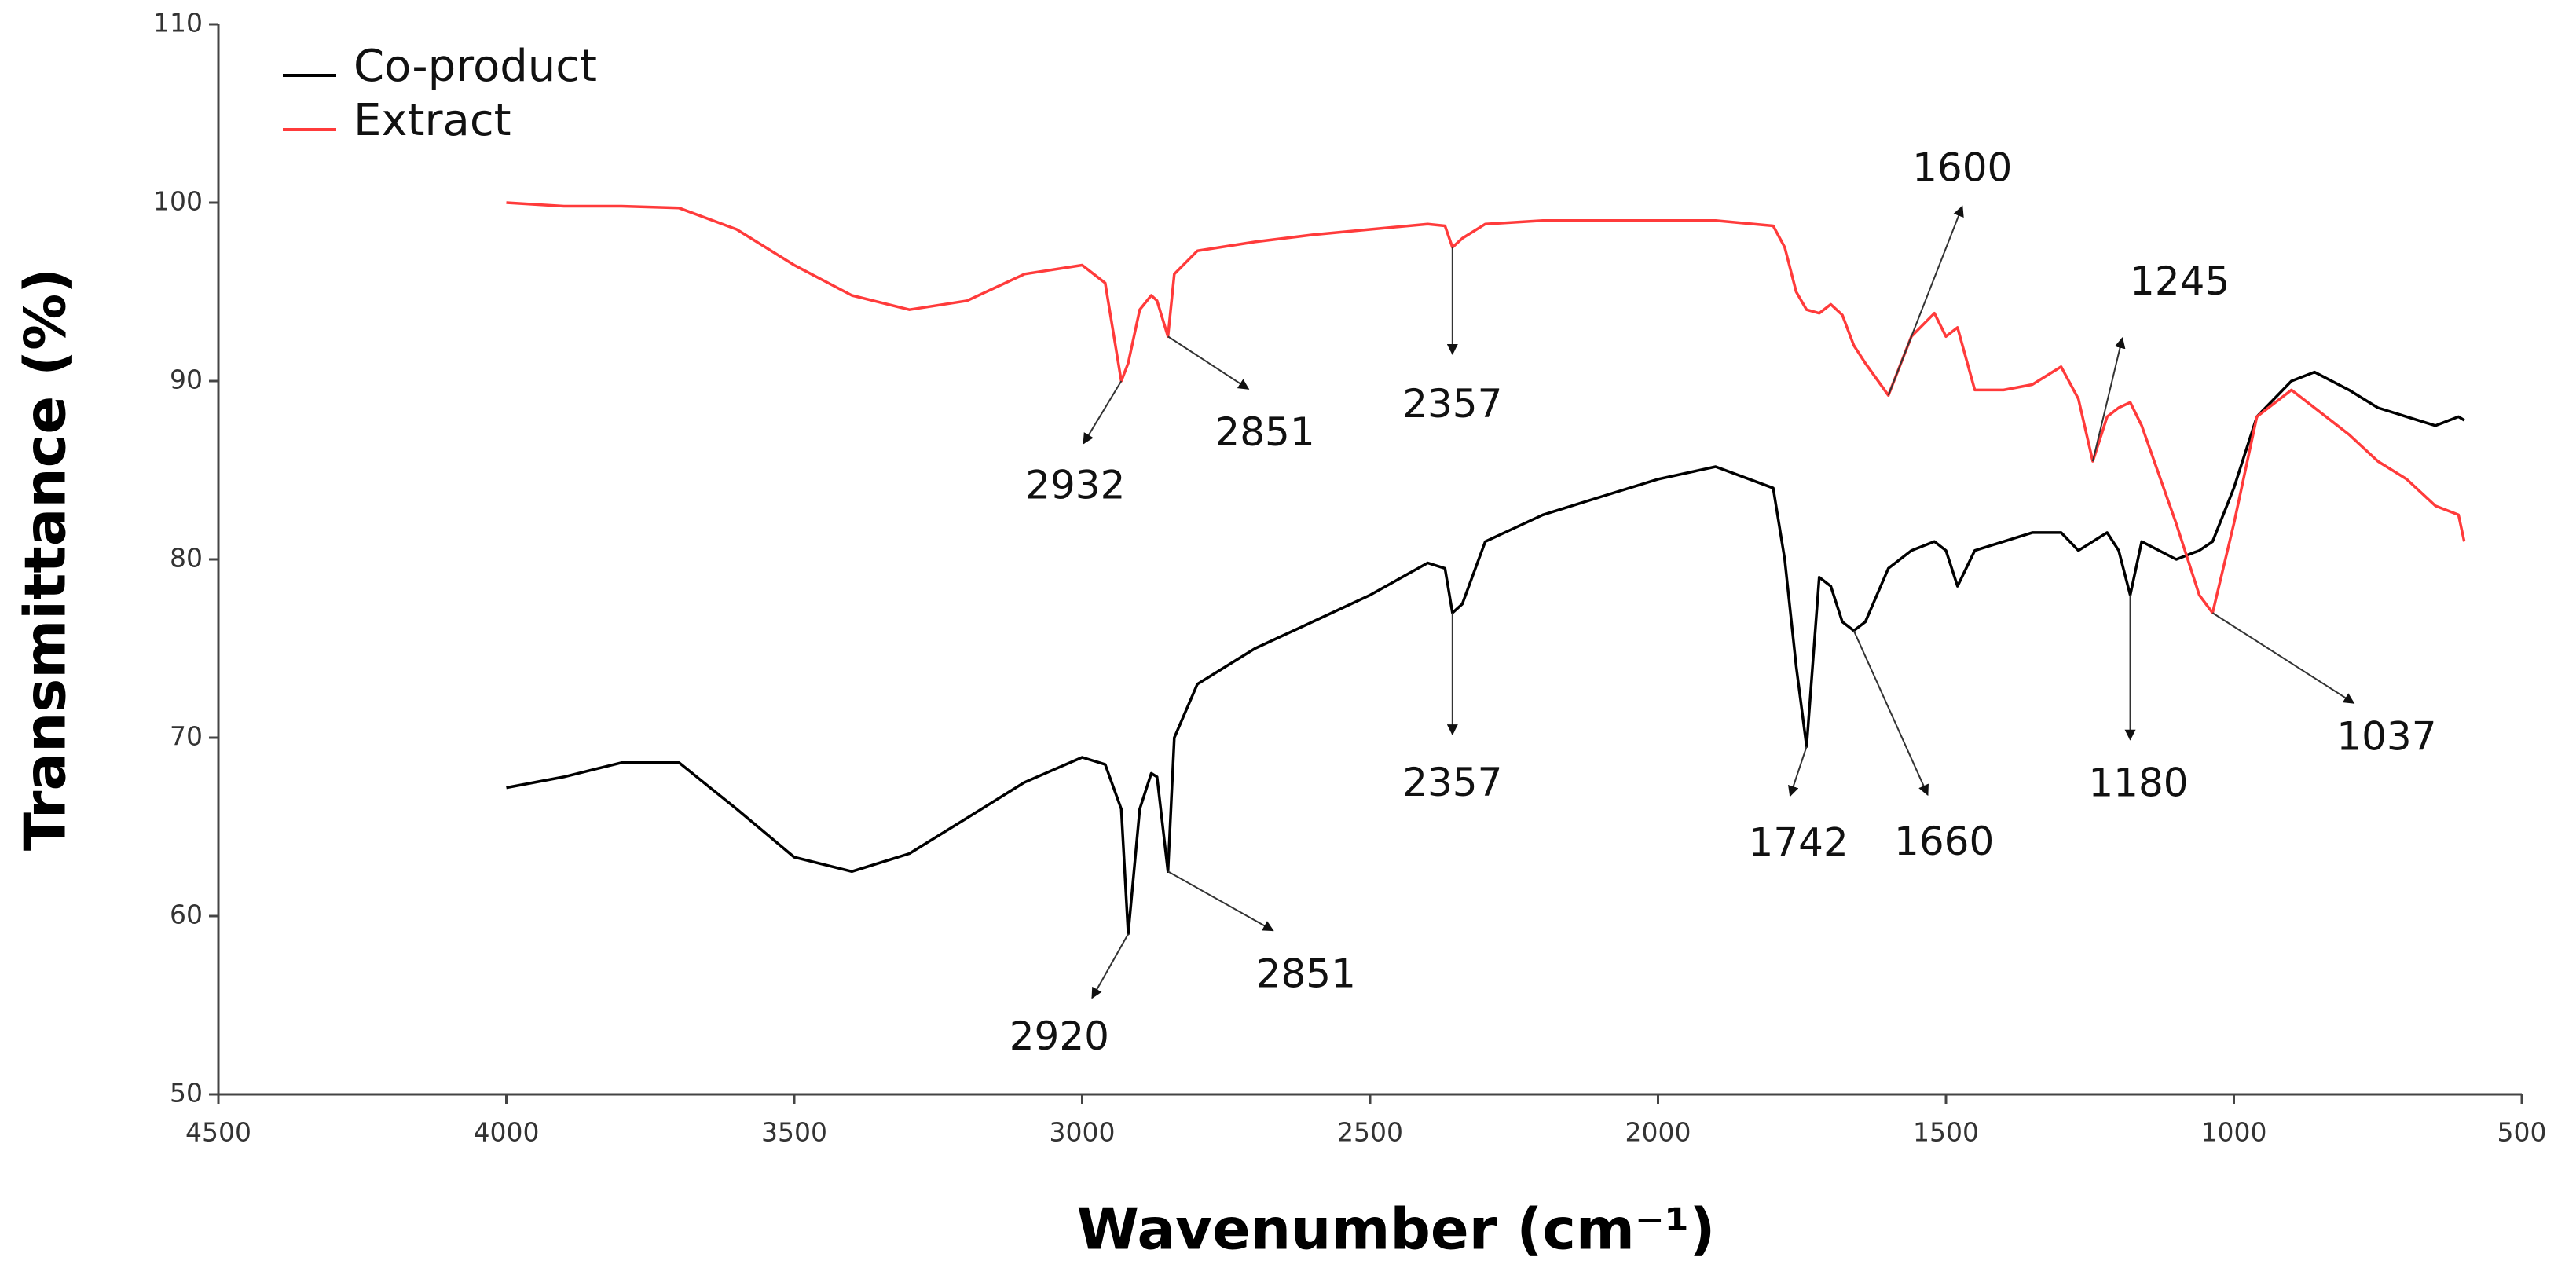  Describe the element at coordinates (46, 559) in the screenshot. I see `y-axis-title: Transmittance (%)` at that location.